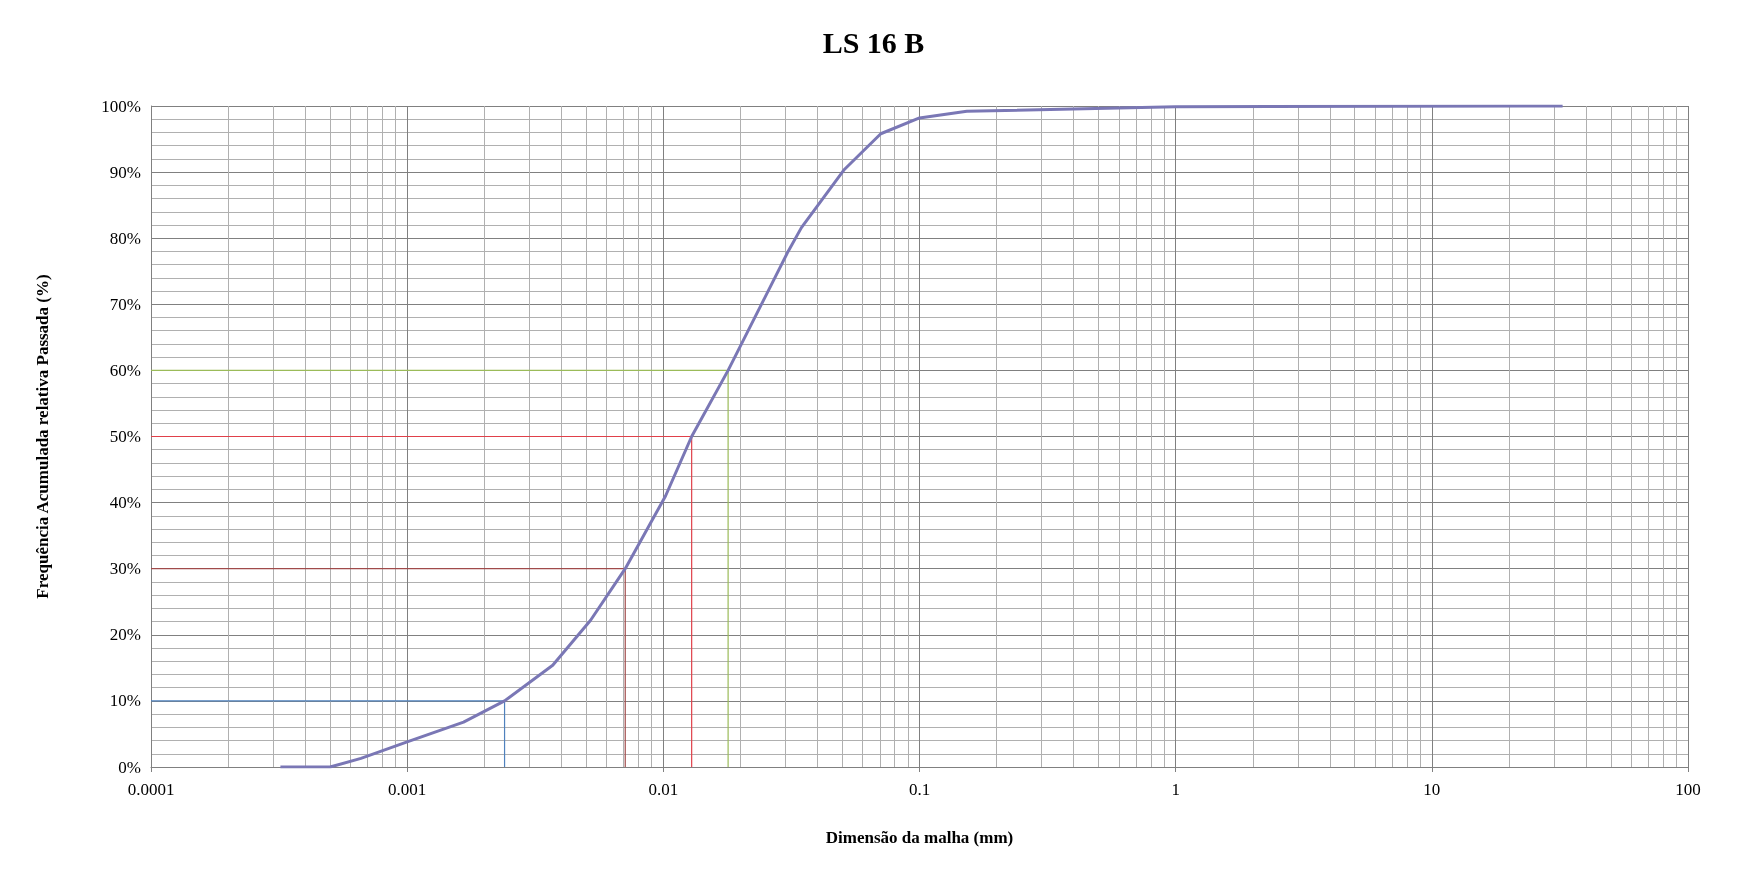 This screenshot has height=889, width=1747. Describe the element at coordinates (663, 789) in the screenshot. I see `x-tick-label: 0.01` at that location.